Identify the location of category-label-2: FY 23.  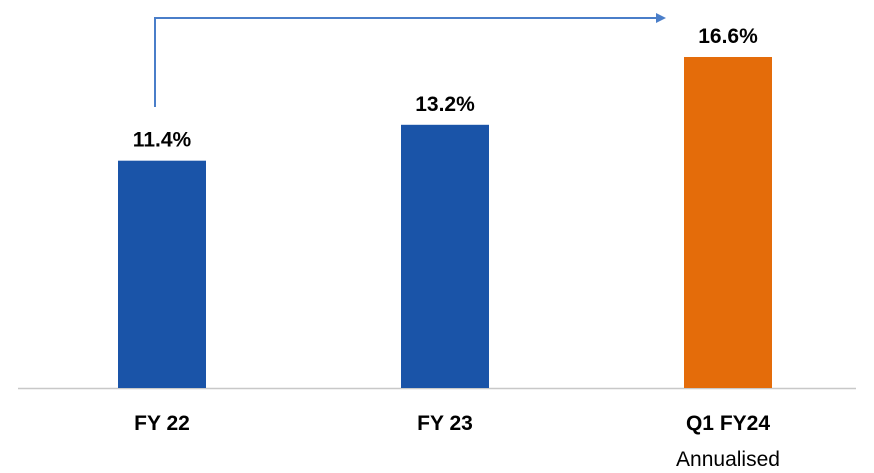
(445, 423).